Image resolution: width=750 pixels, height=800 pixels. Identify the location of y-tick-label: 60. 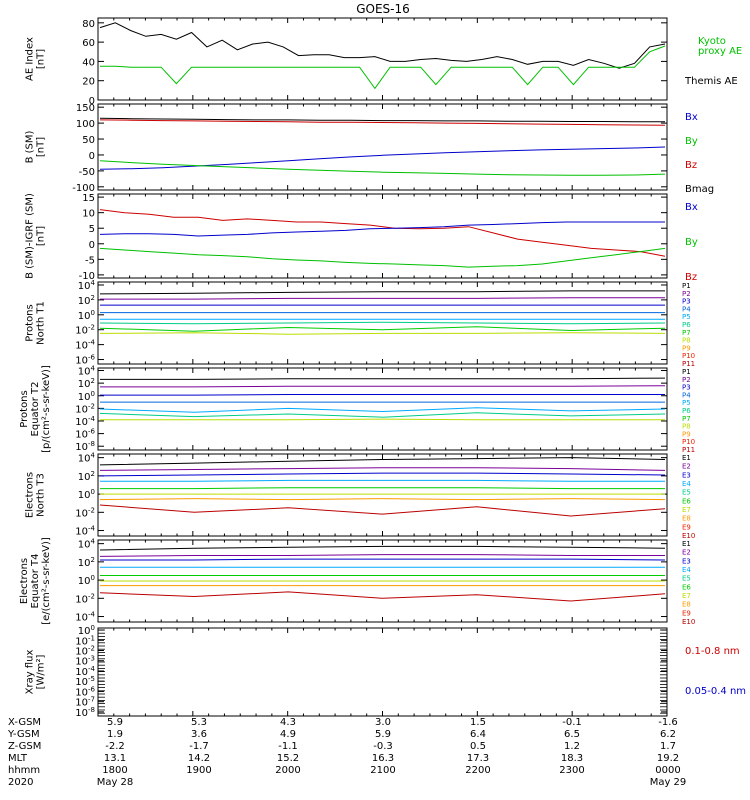
(88, 43).